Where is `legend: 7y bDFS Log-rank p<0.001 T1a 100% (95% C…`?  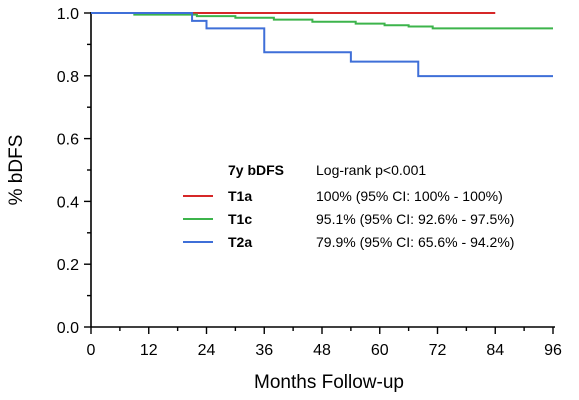
legend: 7y bDFS Log-rank p<0.001 T1a 100% (95% C… is located at coordinates (348, 206).